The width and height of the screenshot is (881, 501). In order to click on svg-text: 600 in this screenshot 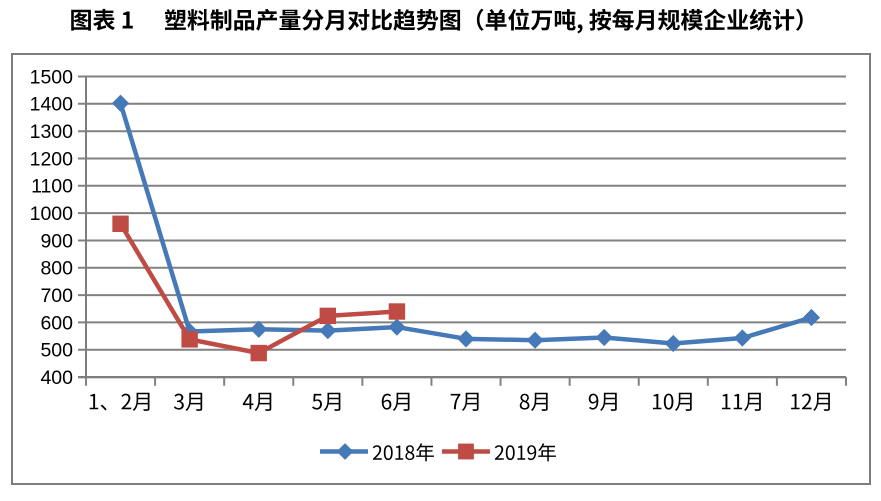, I will do `click(56, 323)`.